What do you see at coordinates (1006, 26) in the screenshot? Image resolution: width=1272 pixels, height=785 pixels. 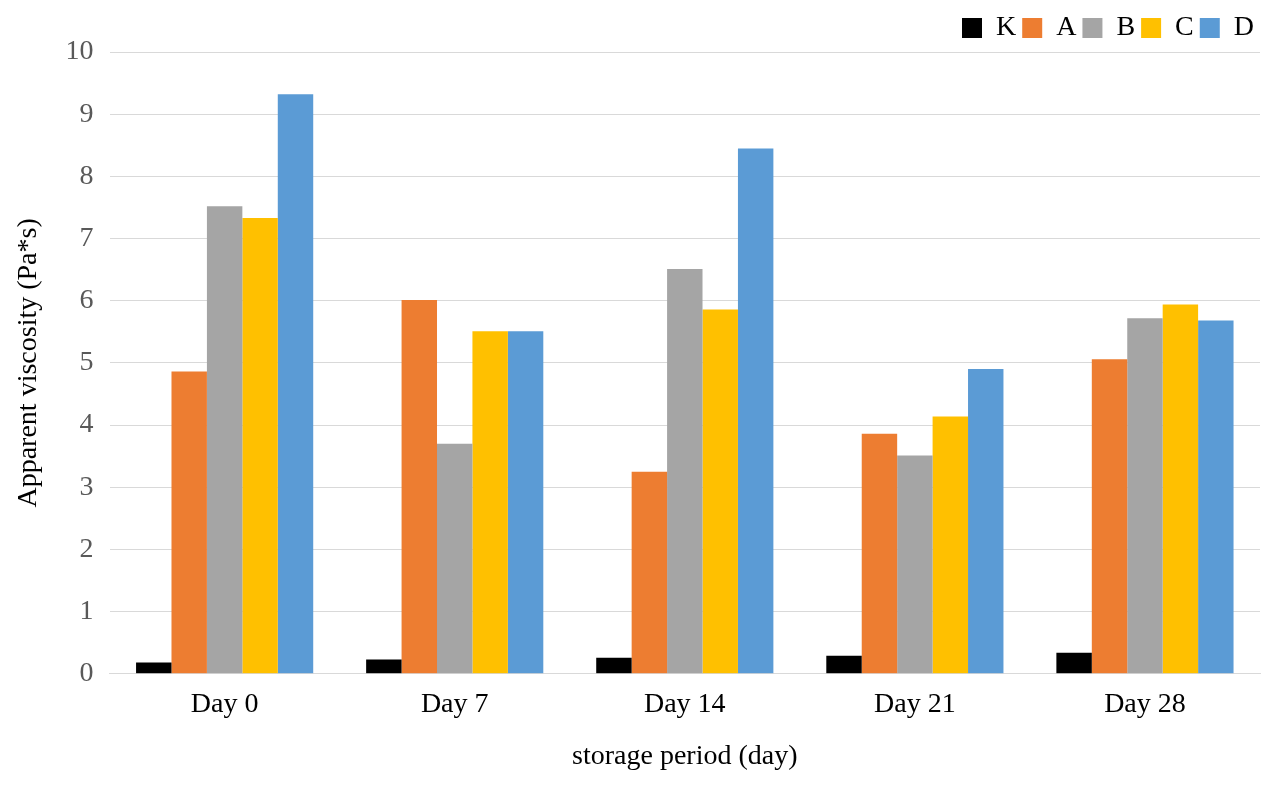 I see `legend-label: K` at bounding box center [1006, 26].